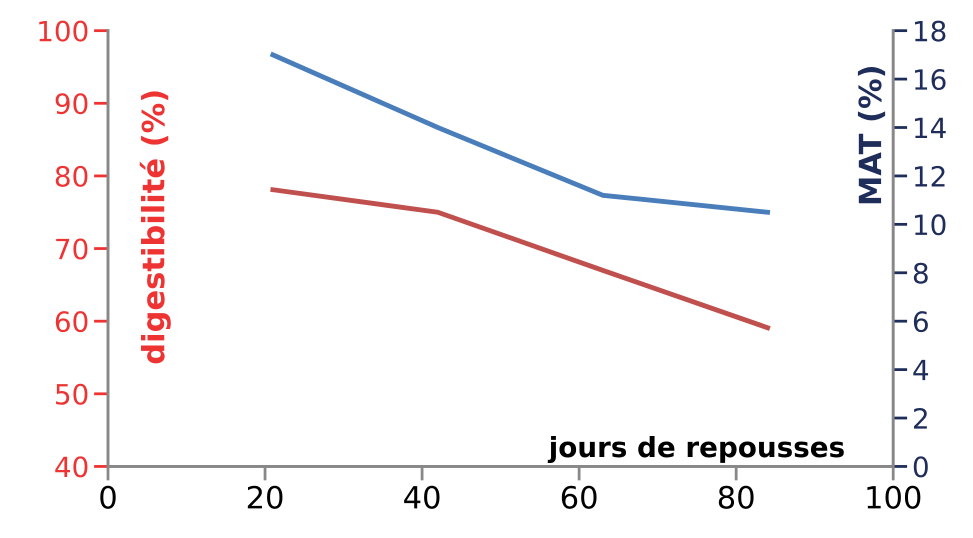  What do you see at coordinates (265, 497) in the screenshot?
I see `x-tick-label: 20` at bounding box center [265, 497].